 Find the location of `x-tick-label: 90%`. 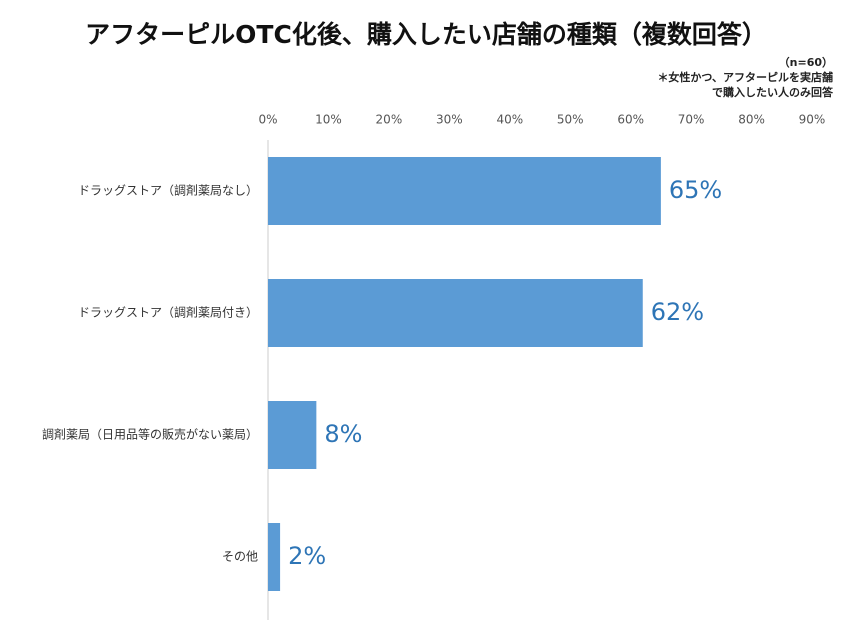

x-tick-label: 90% is located at coordinates (812, 120).